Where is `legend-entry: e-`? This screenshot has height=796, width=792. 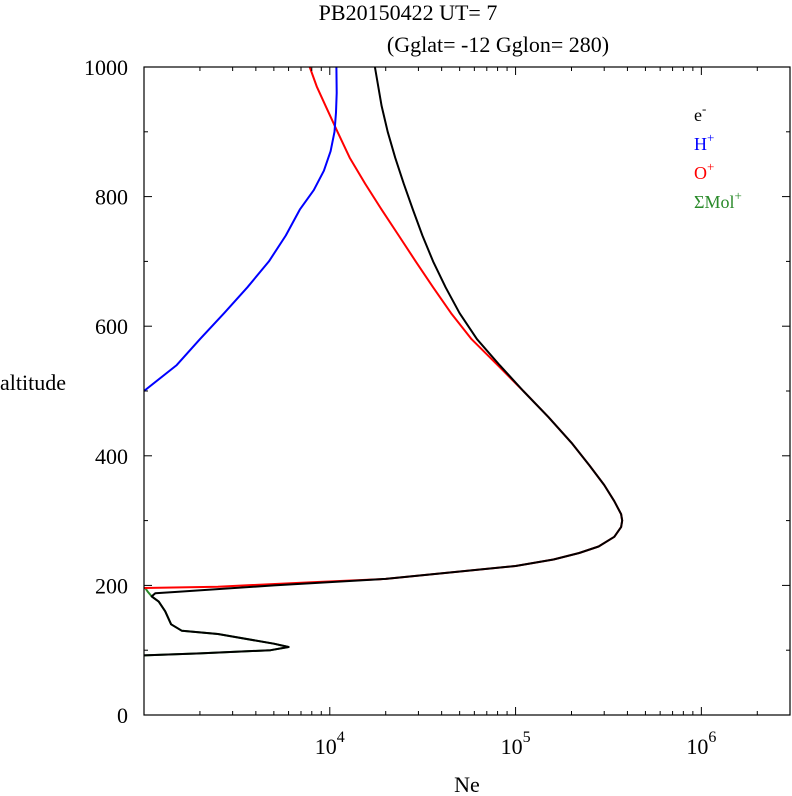
legend-entry: e- is located at coordinates (700, 113).